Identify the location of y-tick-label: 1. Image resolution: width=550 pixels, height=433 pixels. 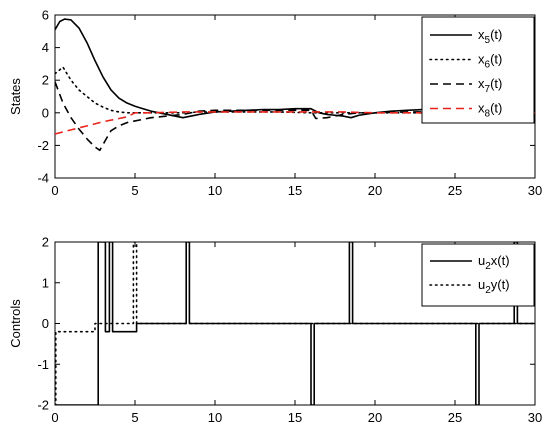
(45, 282).